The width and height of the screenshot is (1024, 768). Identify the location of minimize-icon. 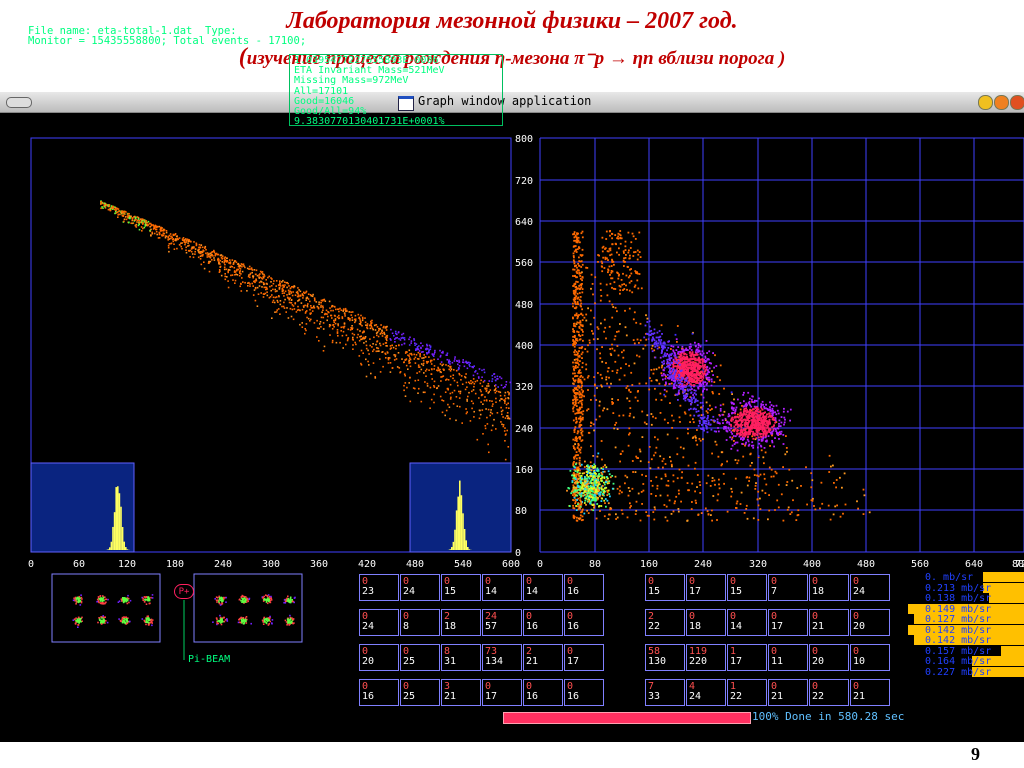
(985, 102).